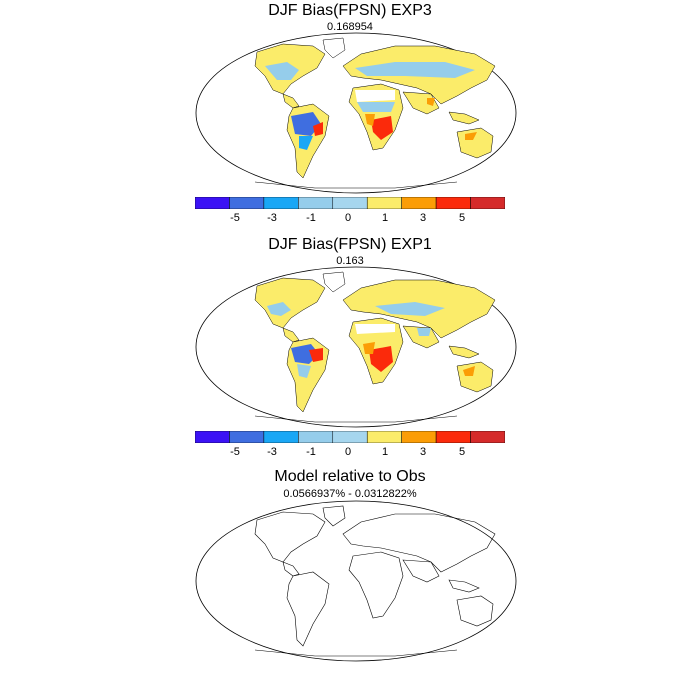  I want to click on south-asia-cool-patch, so click(424, 332).